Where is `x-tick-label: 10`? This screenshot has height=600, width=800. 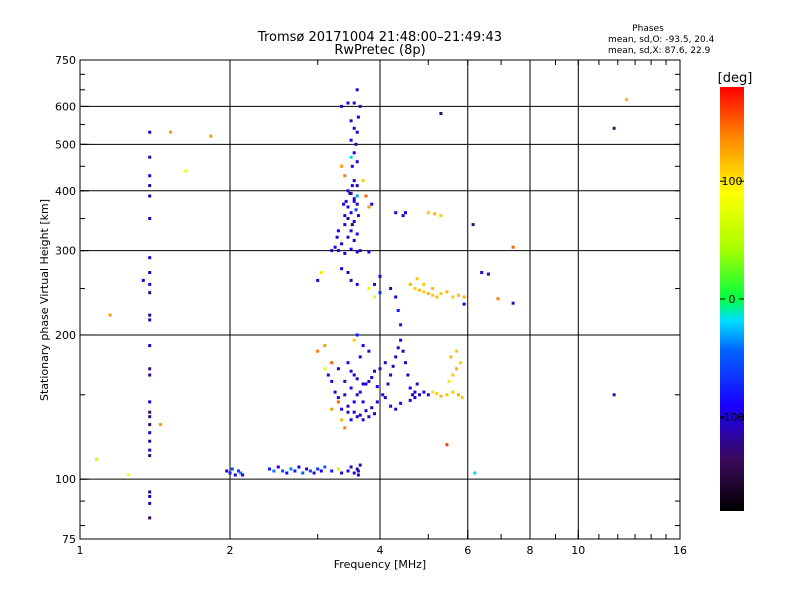 x-tick-label: 10 is located at coordinates (578, 550).